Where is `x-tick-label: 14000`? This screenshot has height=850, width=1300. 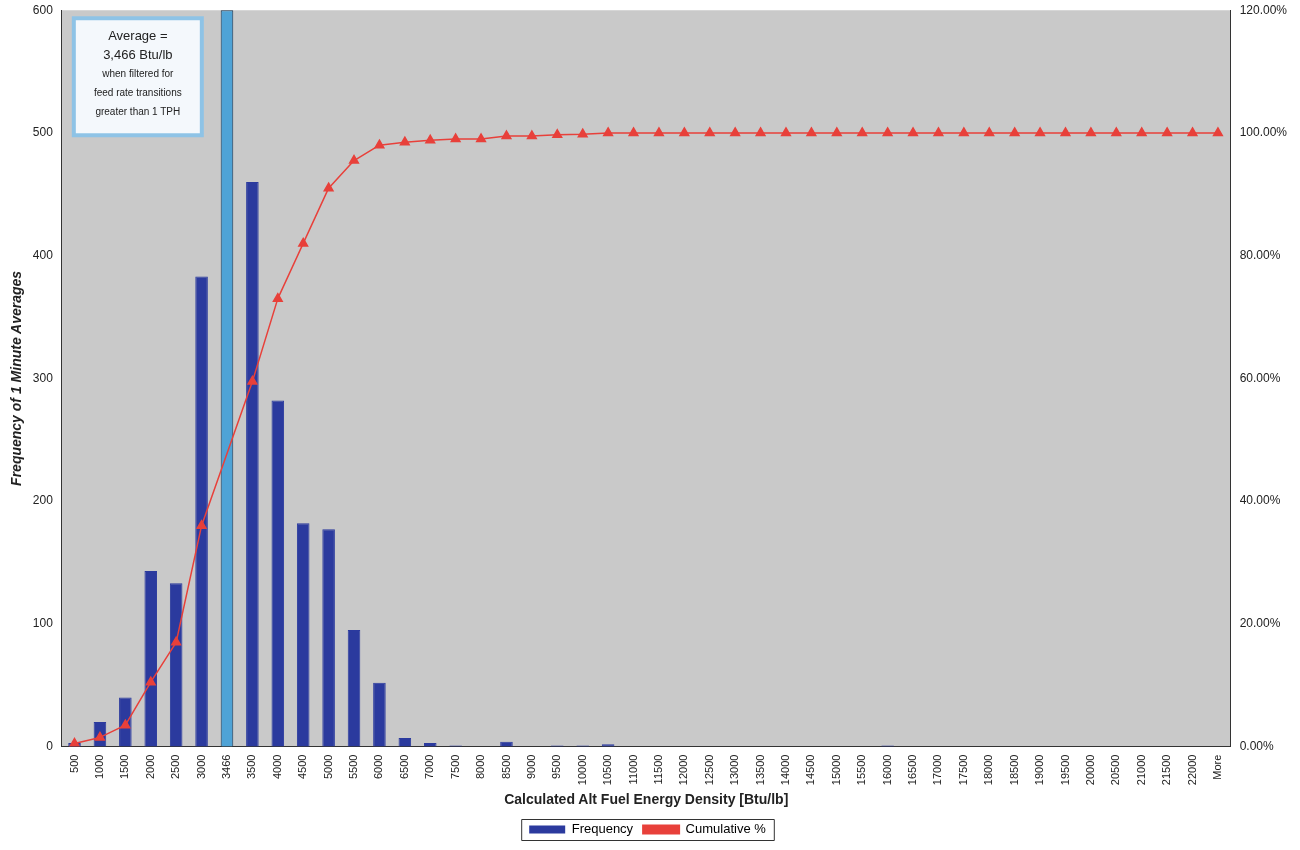 x-tick-label: 14000 is located at coordinates (785, 770).